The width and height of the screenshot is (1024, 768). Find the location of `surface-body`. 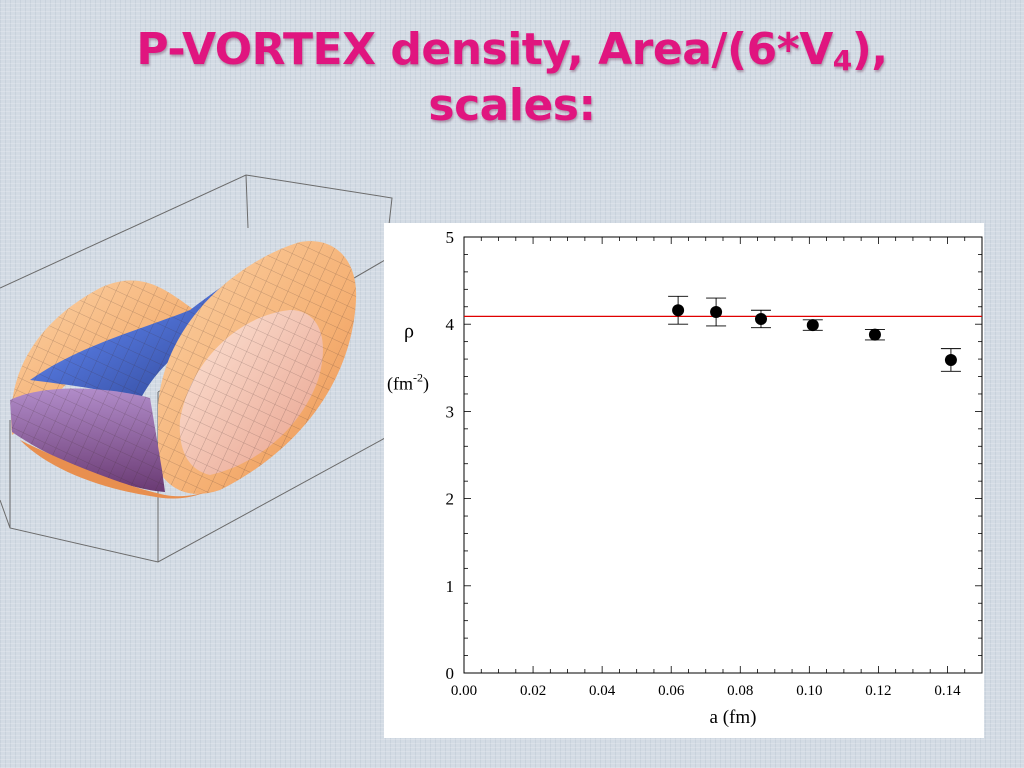

surface-body is located at coordinates (183, 370).